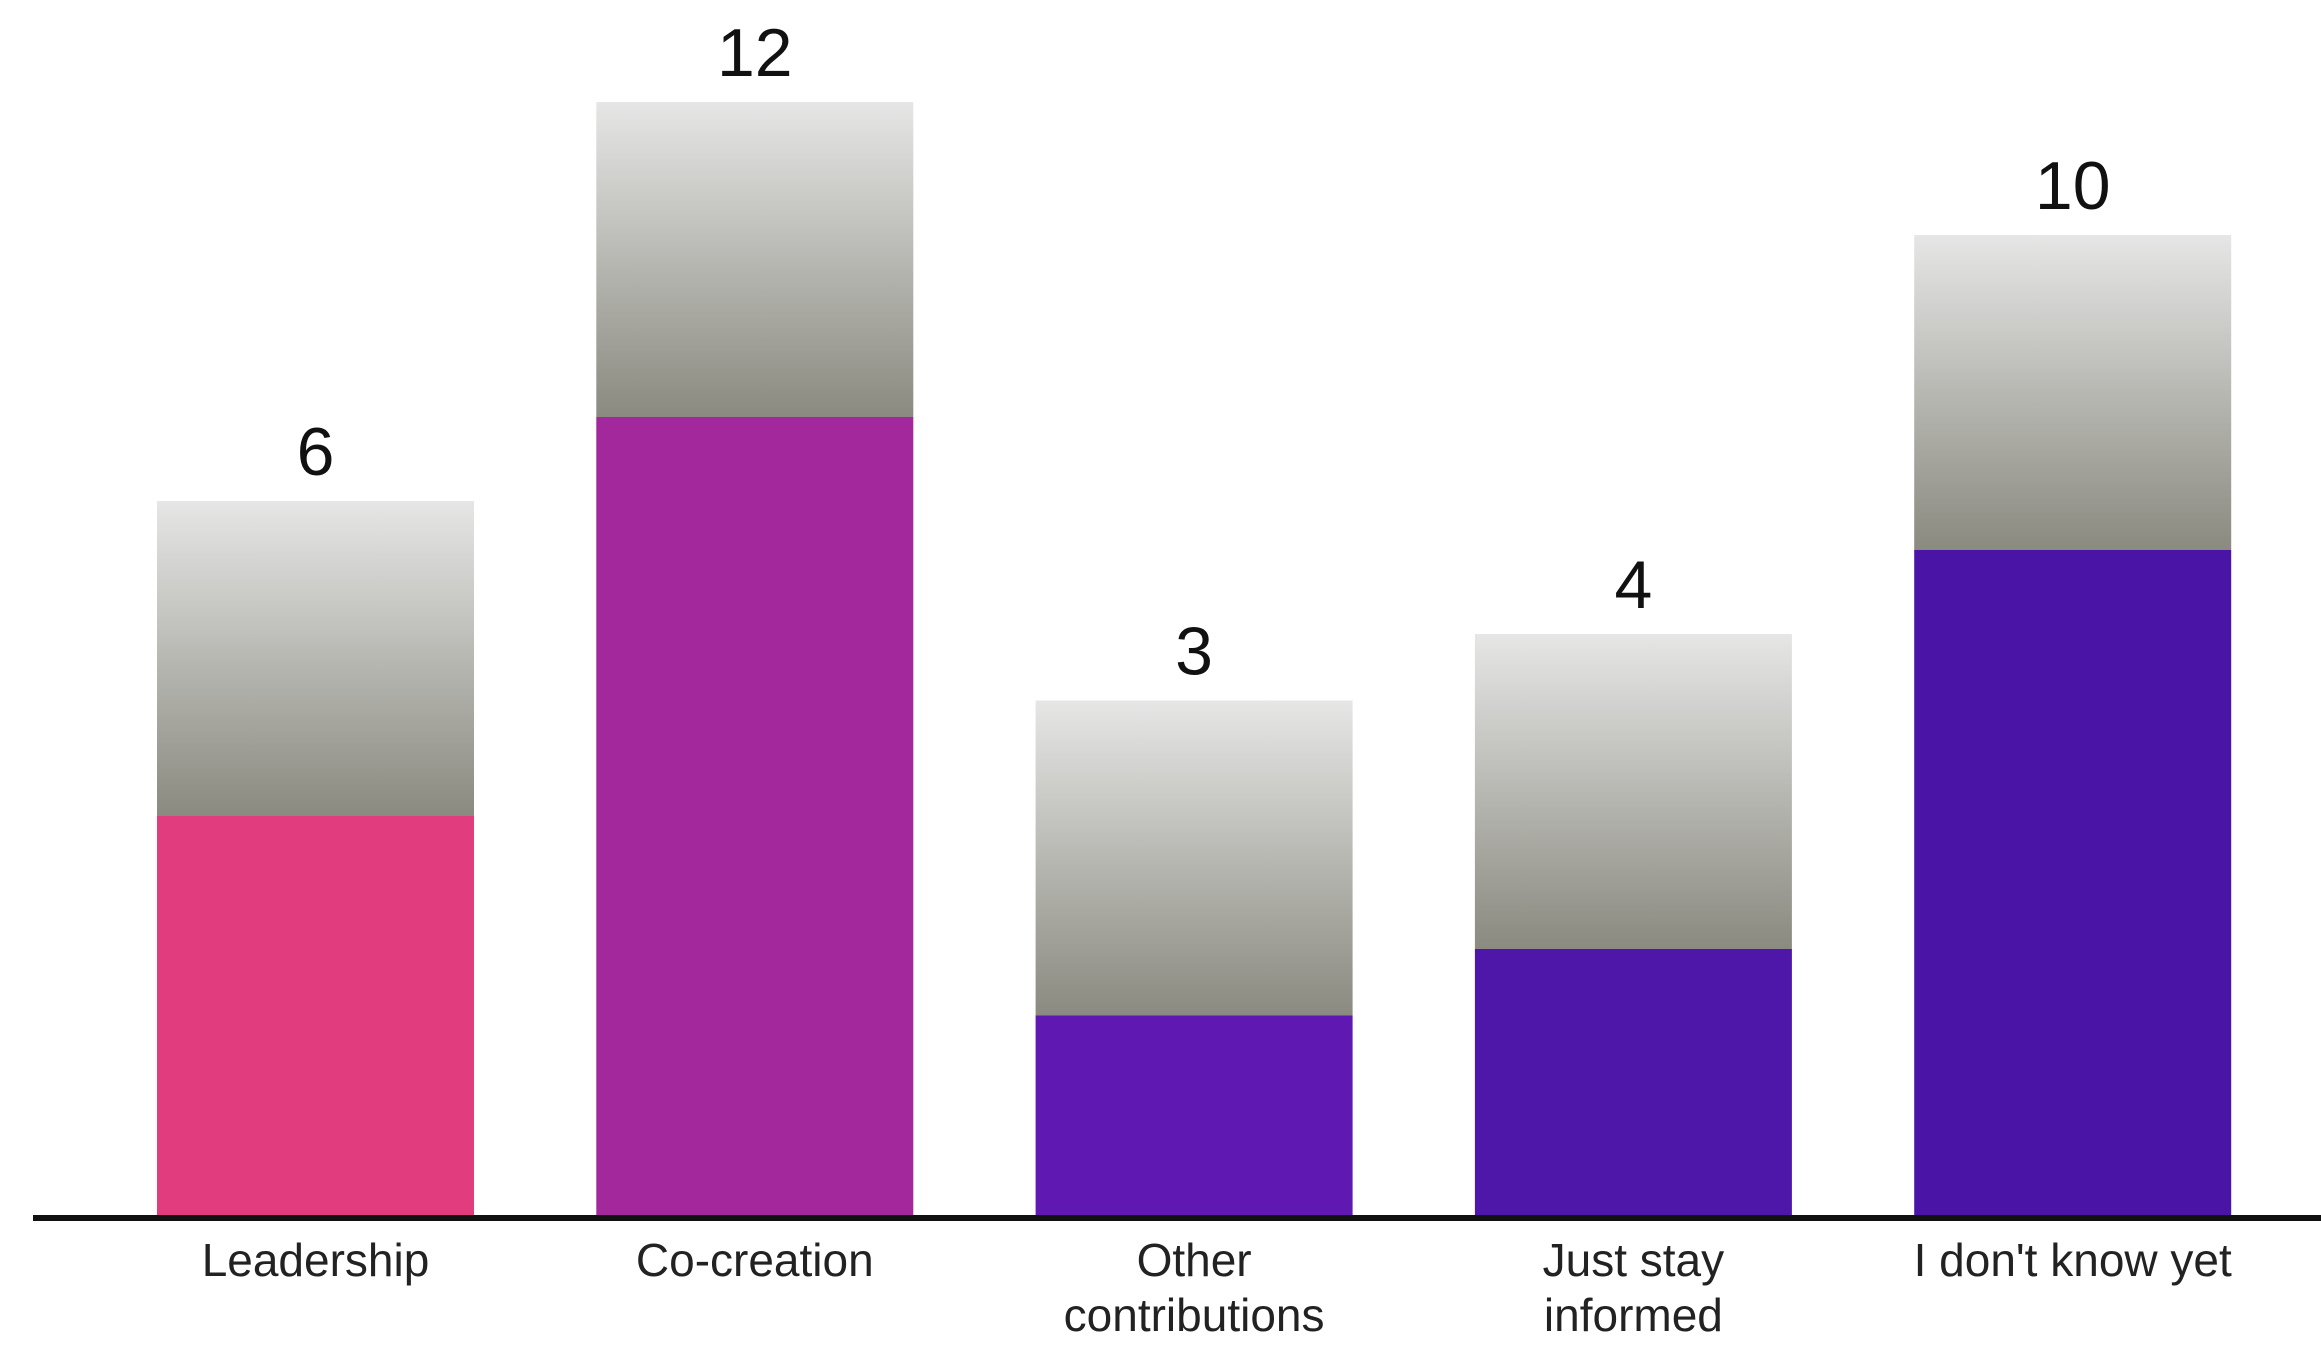 The height and width of the screenshot is (1346, 2321). What do you see at coordinates (2073, 186) in the screenshot?
I see `value-label: 10` at bounding box center [2073, 186].